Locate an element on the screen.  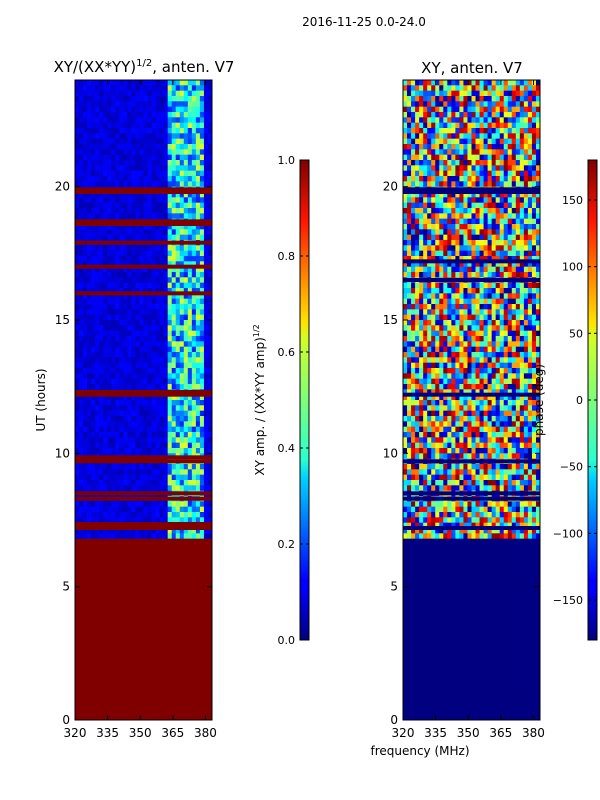
x-tick-label: 350 is located at coordinates (140, 733).